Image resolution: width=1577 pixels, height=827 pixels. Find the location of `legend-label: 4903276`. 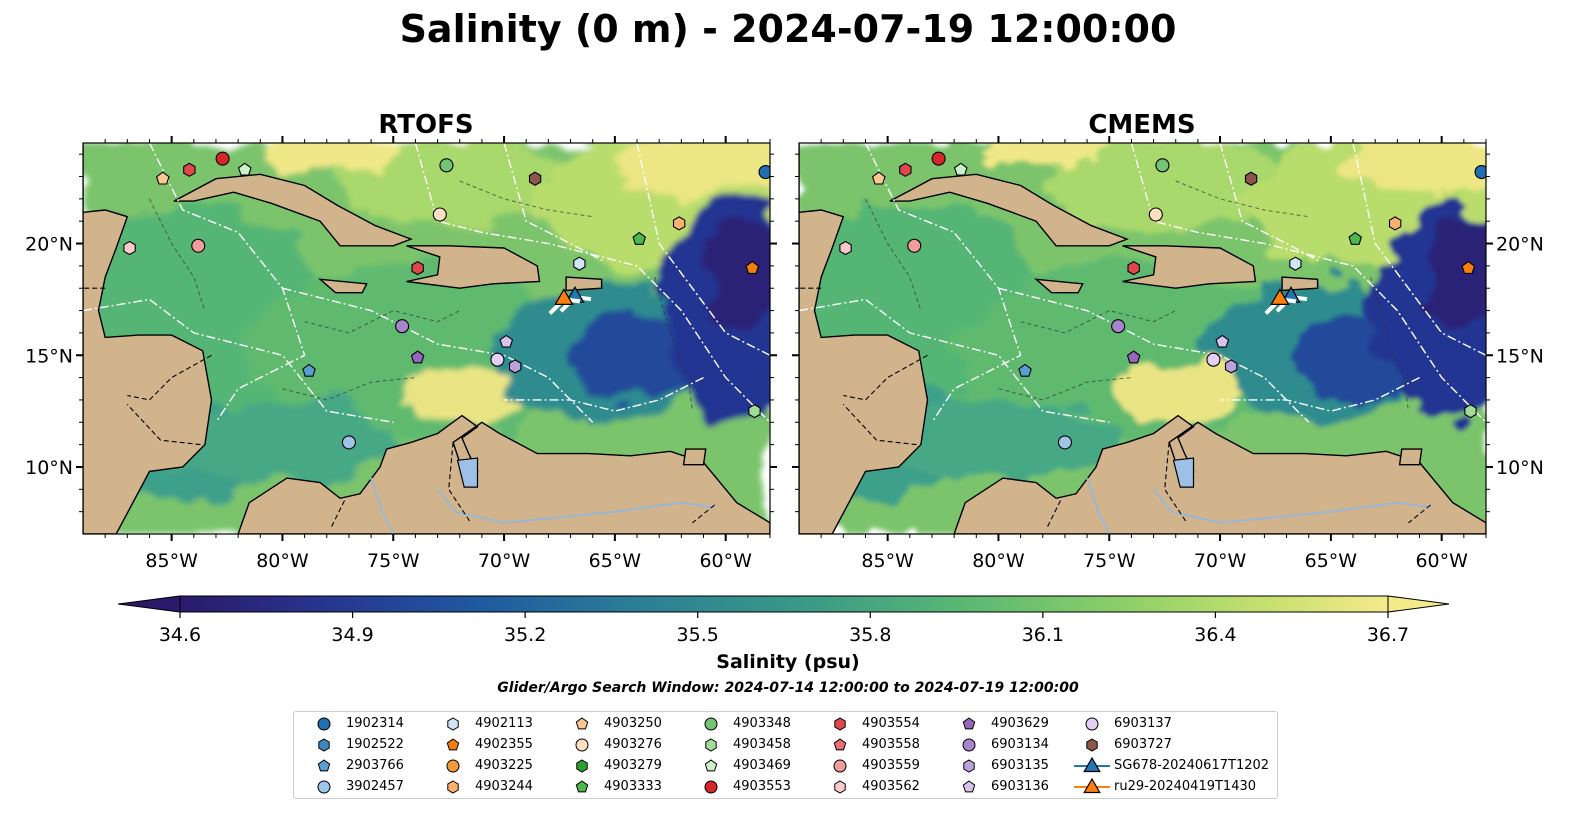

legend-label: 4903276 is located at coordinates (633, 744).